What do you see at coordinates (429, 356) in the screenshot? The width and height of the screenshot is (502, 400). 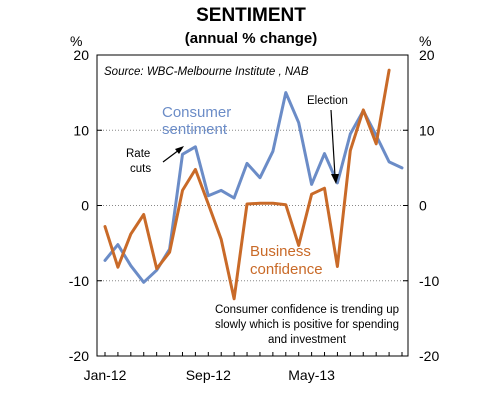 I see `y-tick-label-right: -20` at bounding box center [429, 356].